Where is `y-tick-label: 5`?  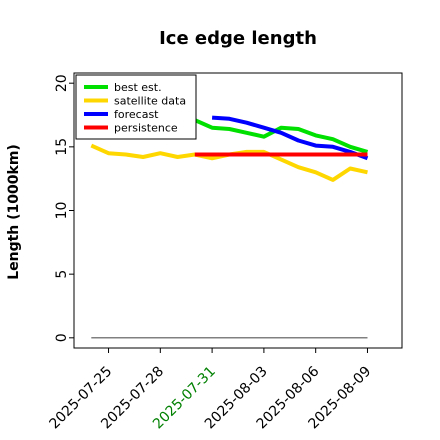 y-tick-label: 5 is located at coordinates (62, 274).